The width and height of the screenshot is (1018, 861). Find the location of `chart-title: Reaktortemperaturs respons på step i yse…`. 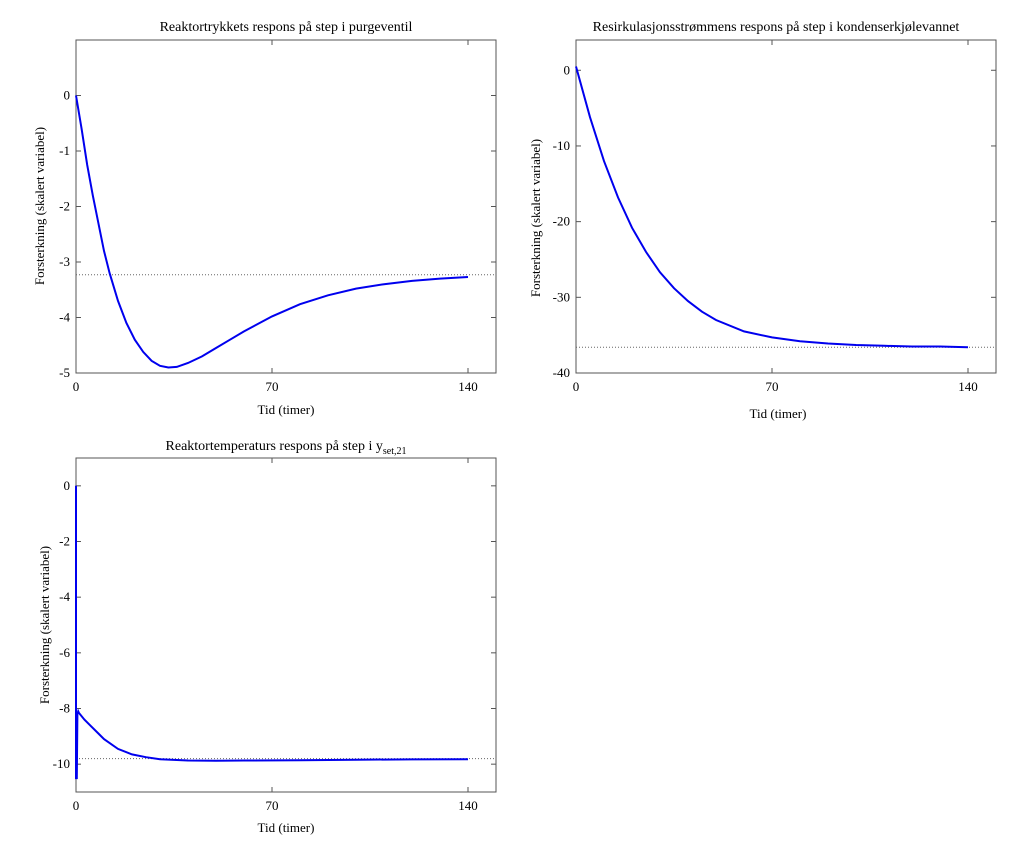

chart-title: Reaktortemperaturs respons på step i yse… is located at coordinates (286, 448).